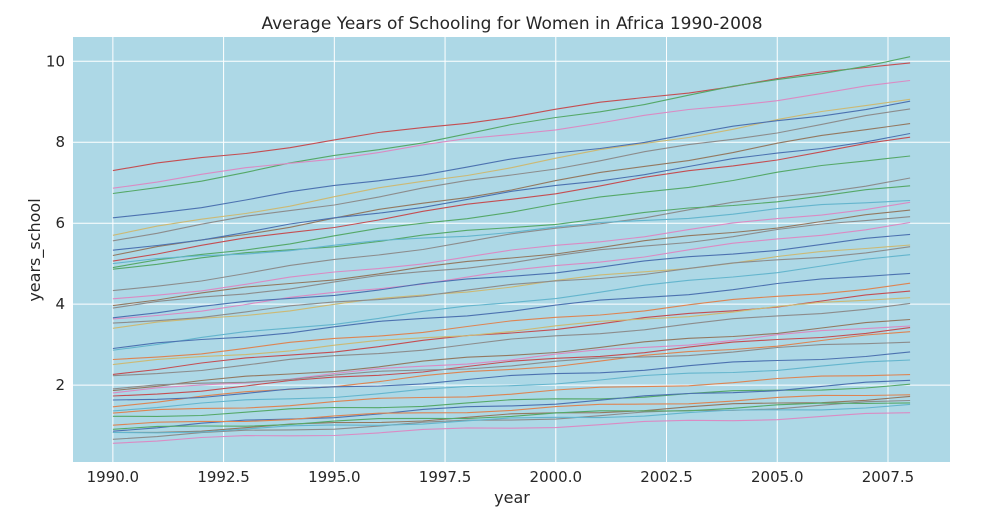 The image size is (982, 532). Describe the element at coordinates (334, 477) in the screenshot. I see `x-tick-label: 1995.0` at that location.